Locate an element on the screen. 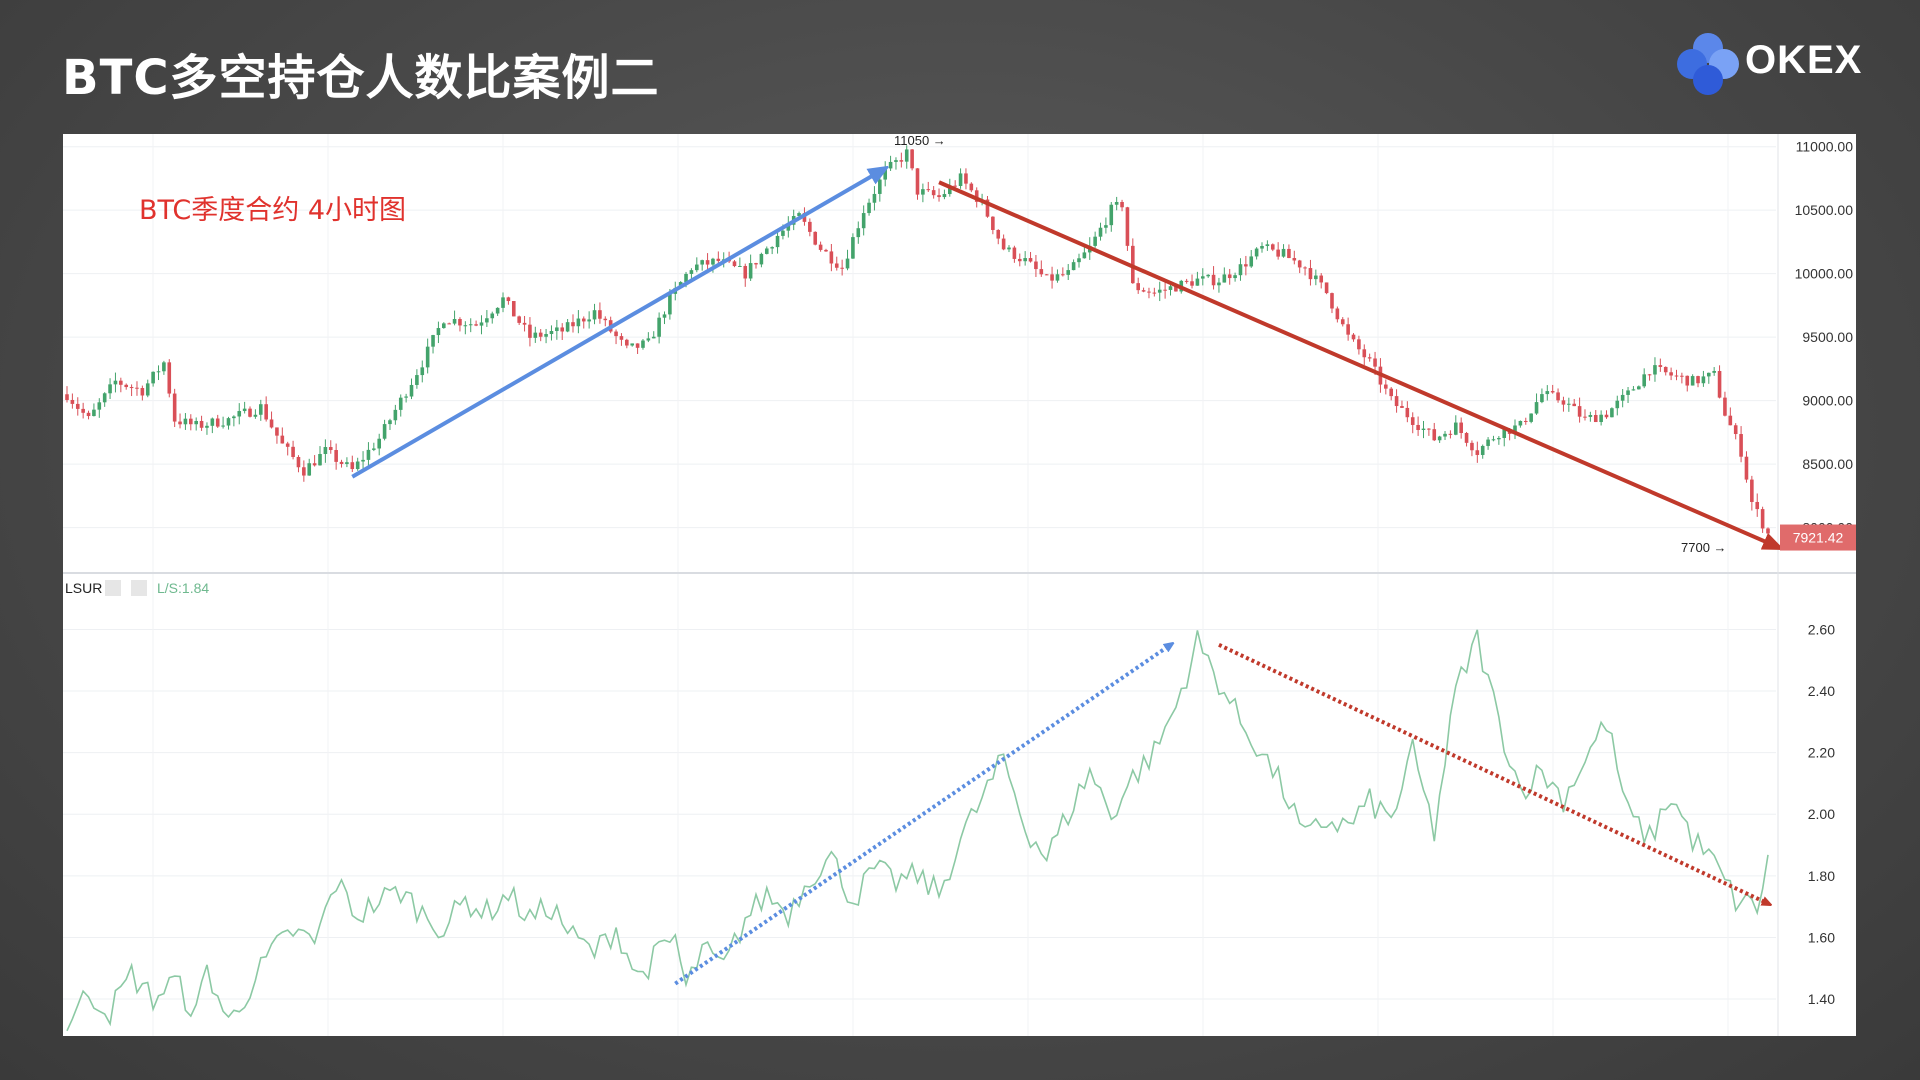 This screenshot has width=1920, height=1080. okex-logo: OKEX is located at coordinates (1770, 63).